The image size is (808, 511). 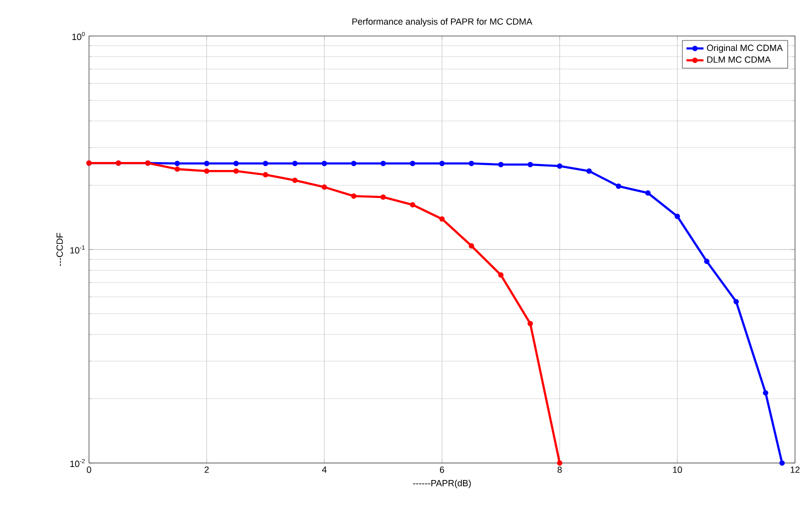 What do you see at coordinates (78, 36) in the screenshot?
I see `y-tick-label: 10$^{0}$` at bounding box center [78, 36].